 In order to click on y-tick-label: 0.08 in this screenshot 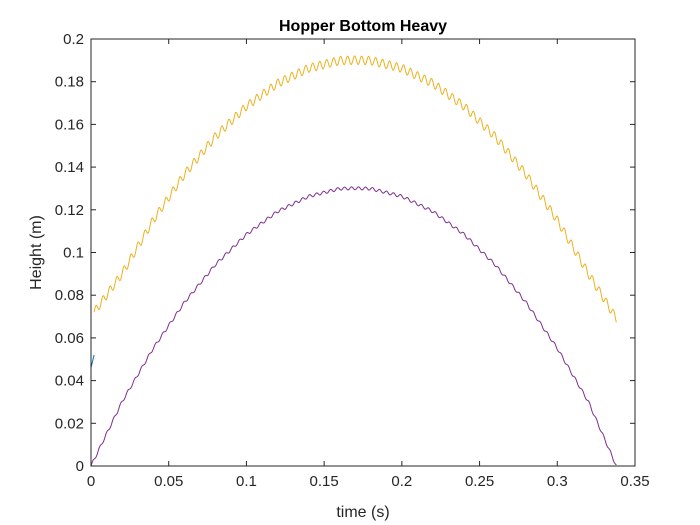, I will do `click(69, 295)`.